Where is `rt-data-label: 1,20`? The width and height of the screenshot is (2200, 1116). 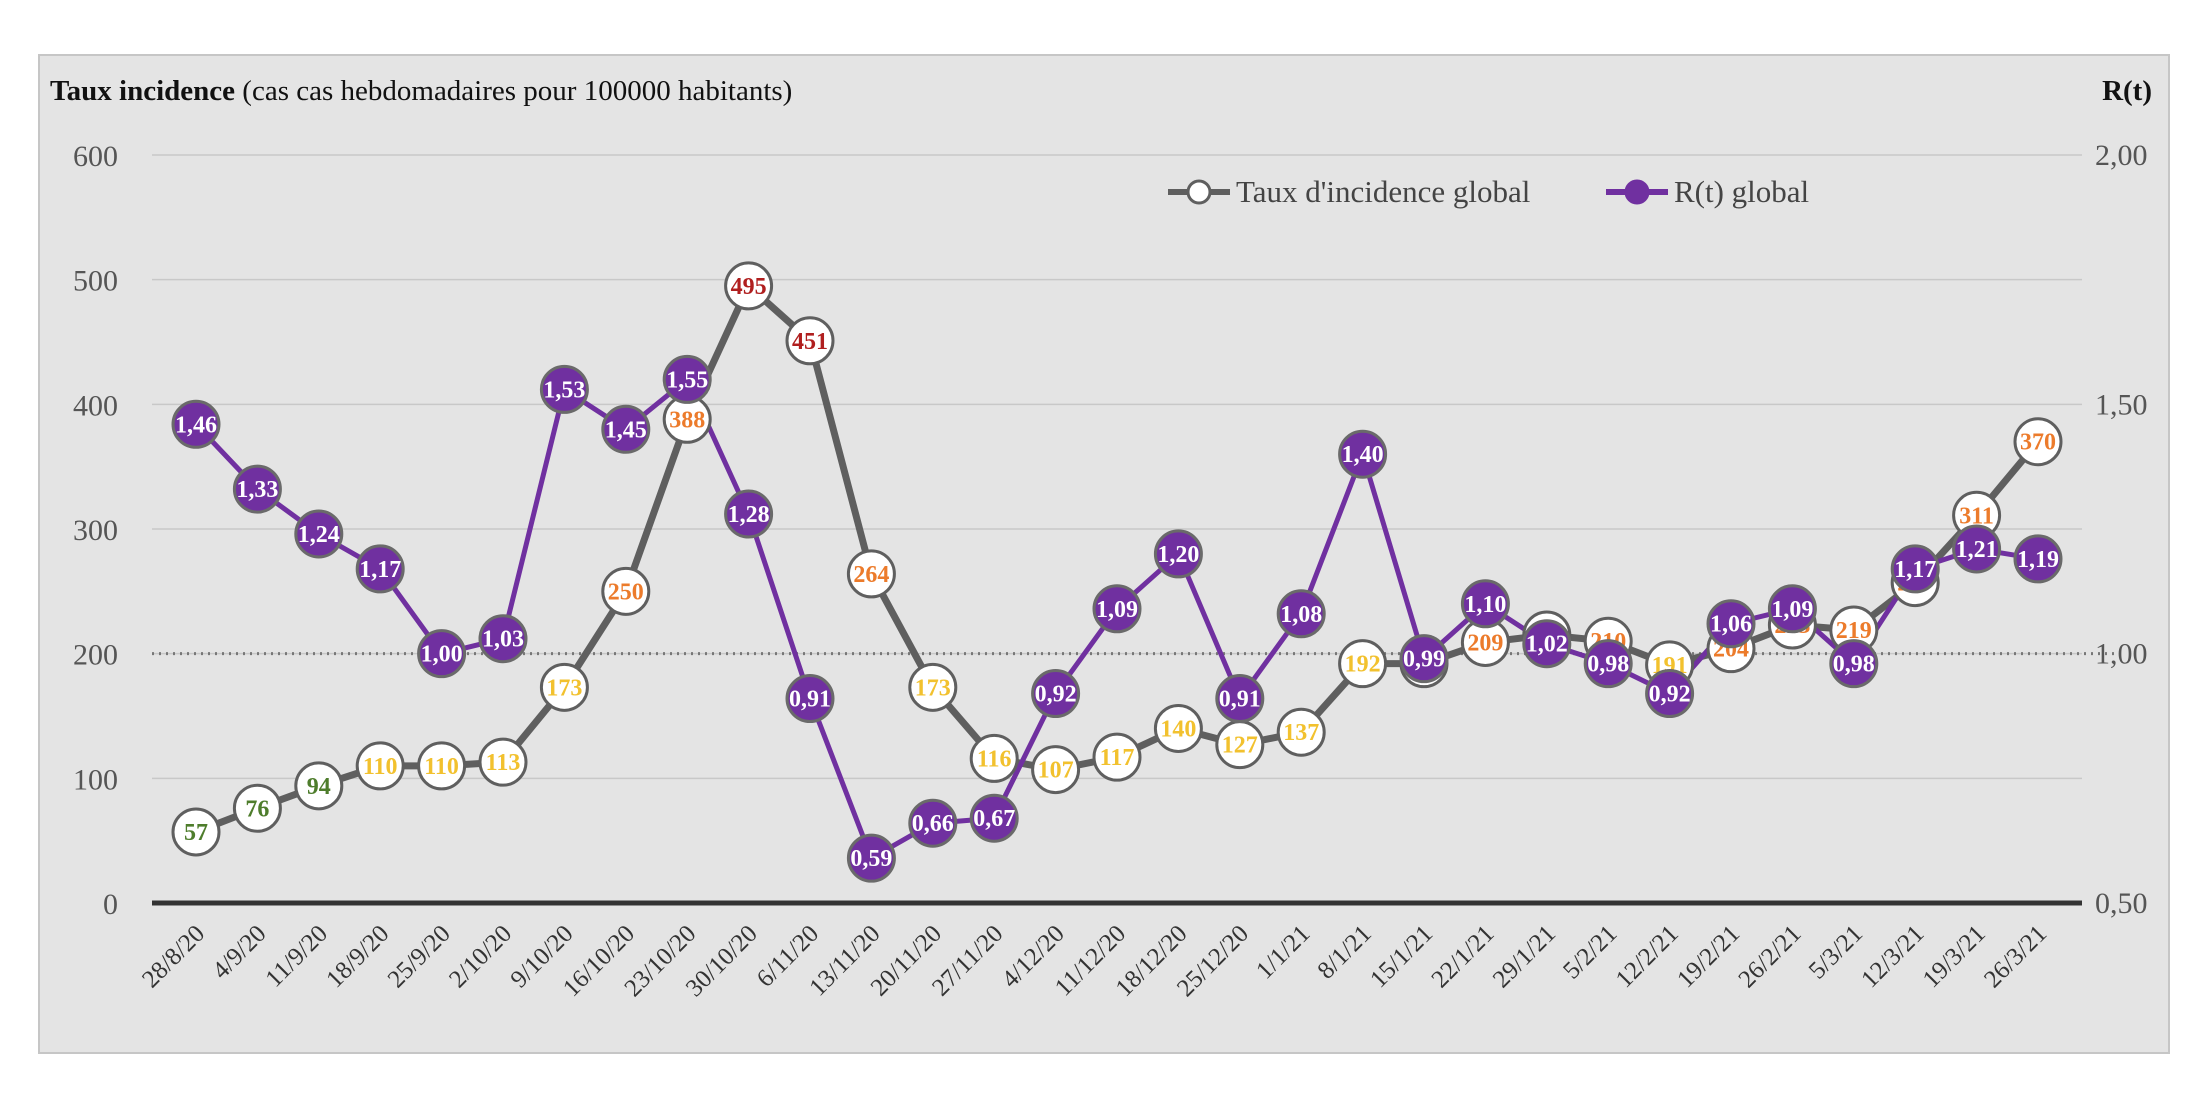 rt-data-label: 1,20 is located at coordinates (1178, 555).